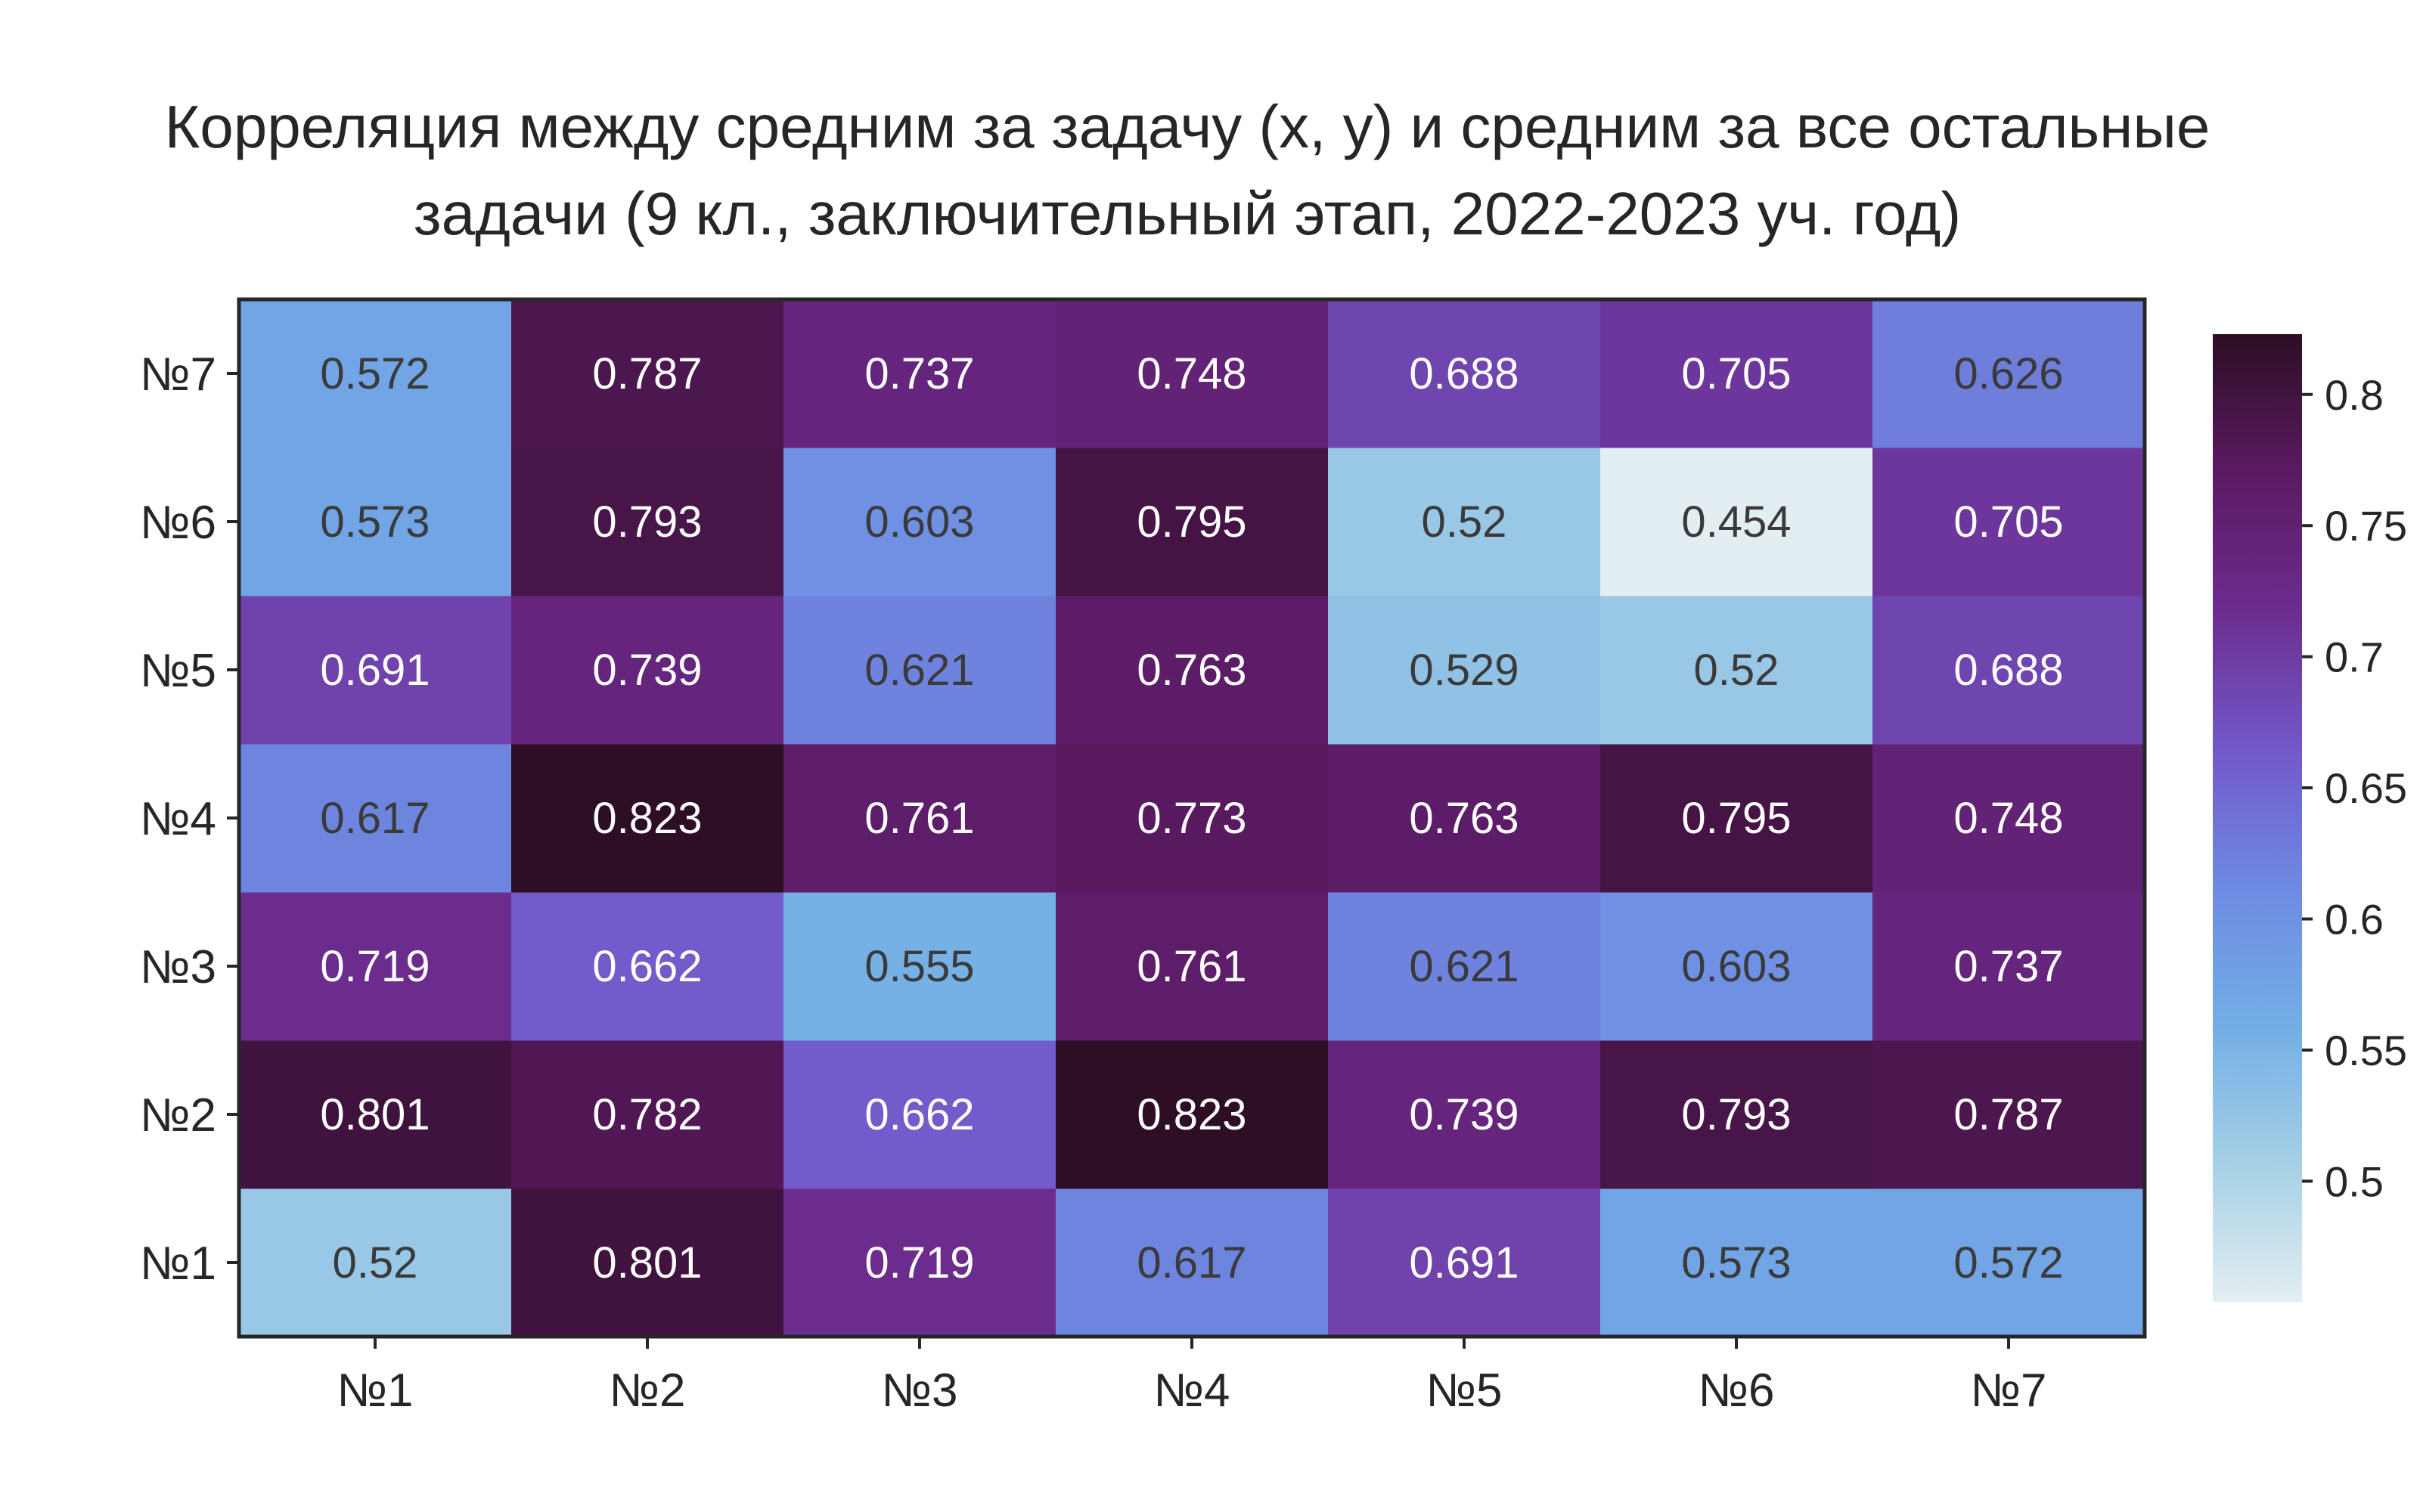  I want to click on colorbar-tick-label-1: 0.5, so click(2354, 1181).